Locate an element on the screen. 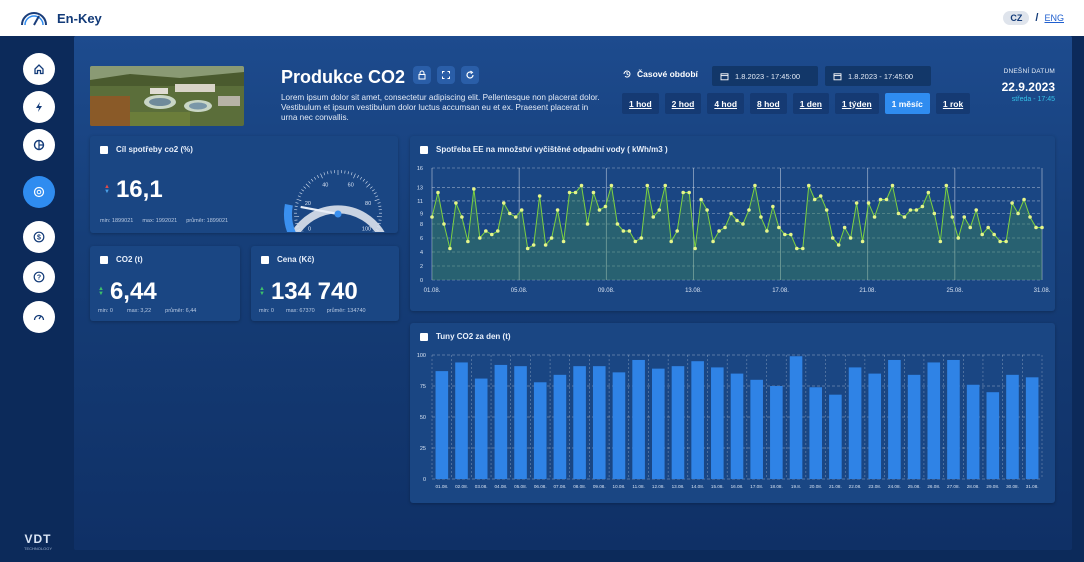 This screenshot has height=562, width=1084. plant-photo is located at coordinates (167, 96).